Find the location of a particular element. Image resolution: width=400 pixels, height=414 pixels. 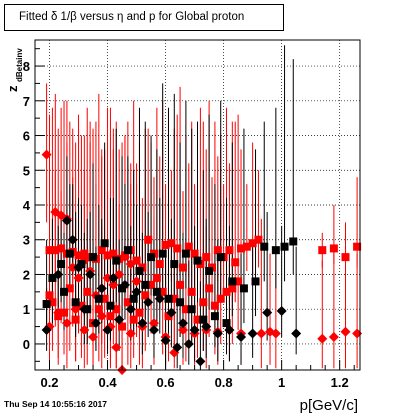

x-tick-label: 0.6 is located at coordinates (166, 382).